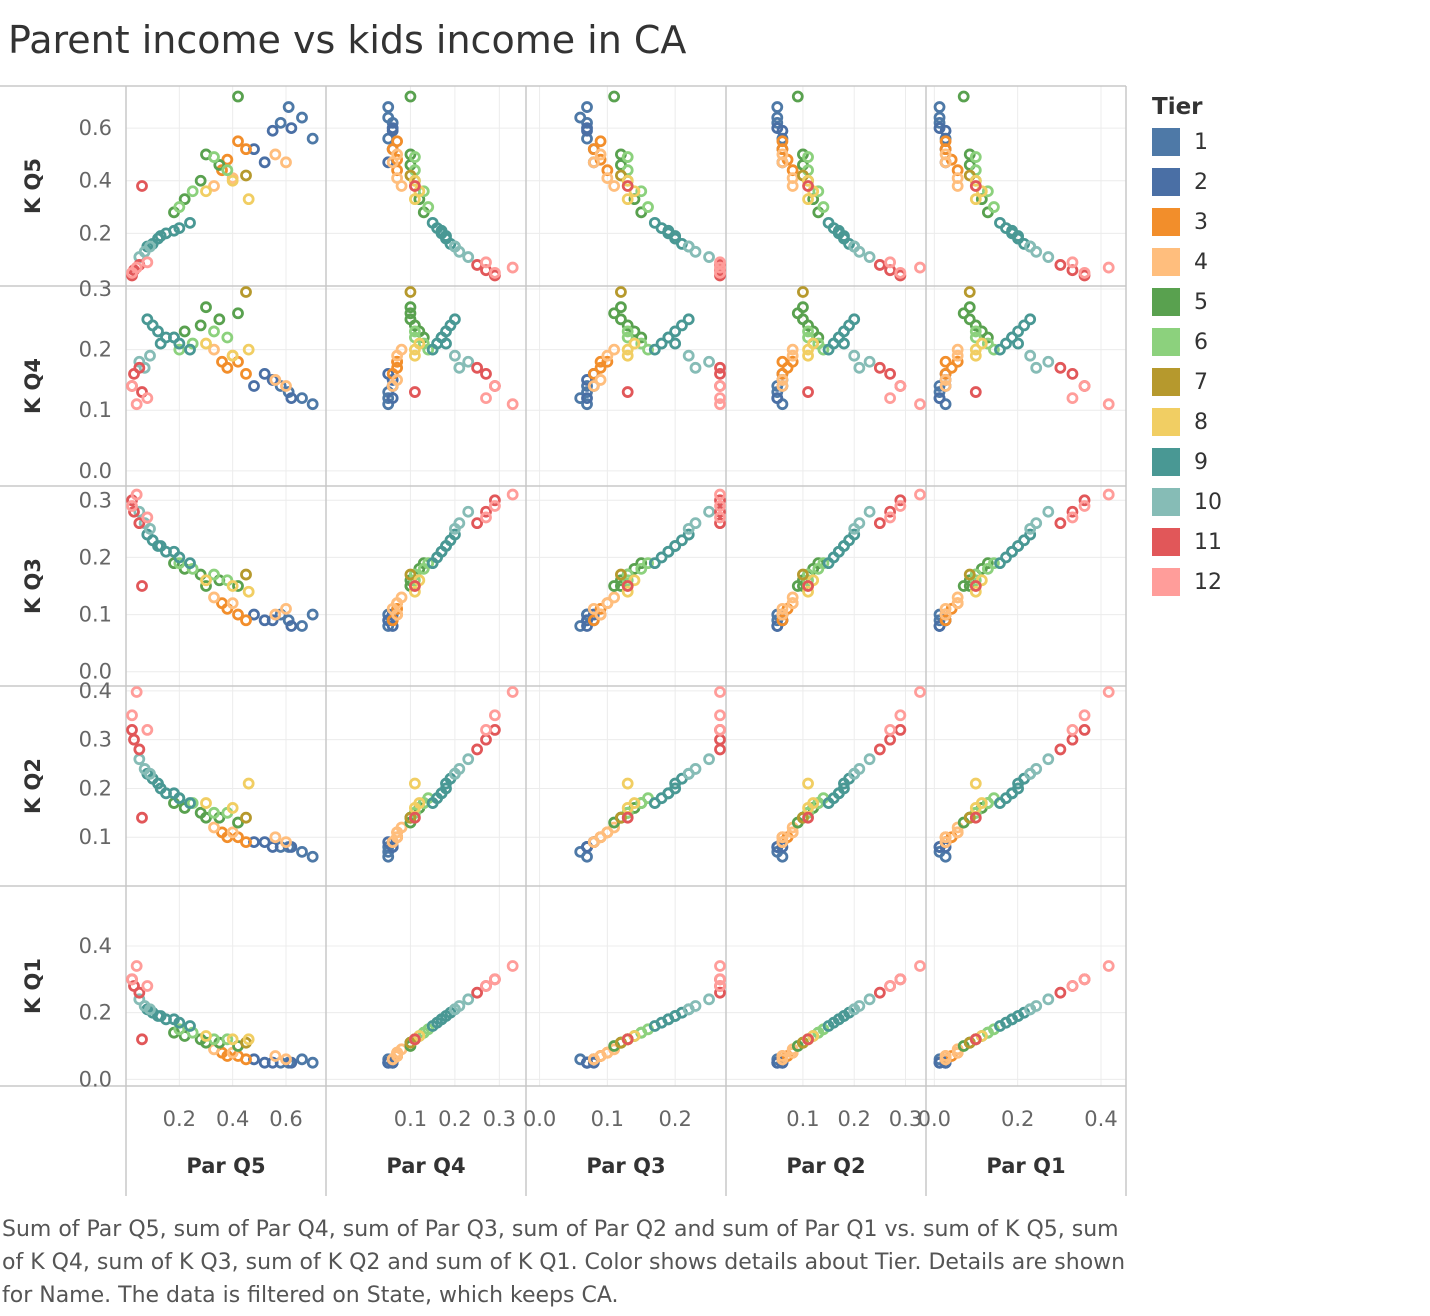 The image size is (1430, 1316). I want to click on legend-item: 6, so click(1187, 342).